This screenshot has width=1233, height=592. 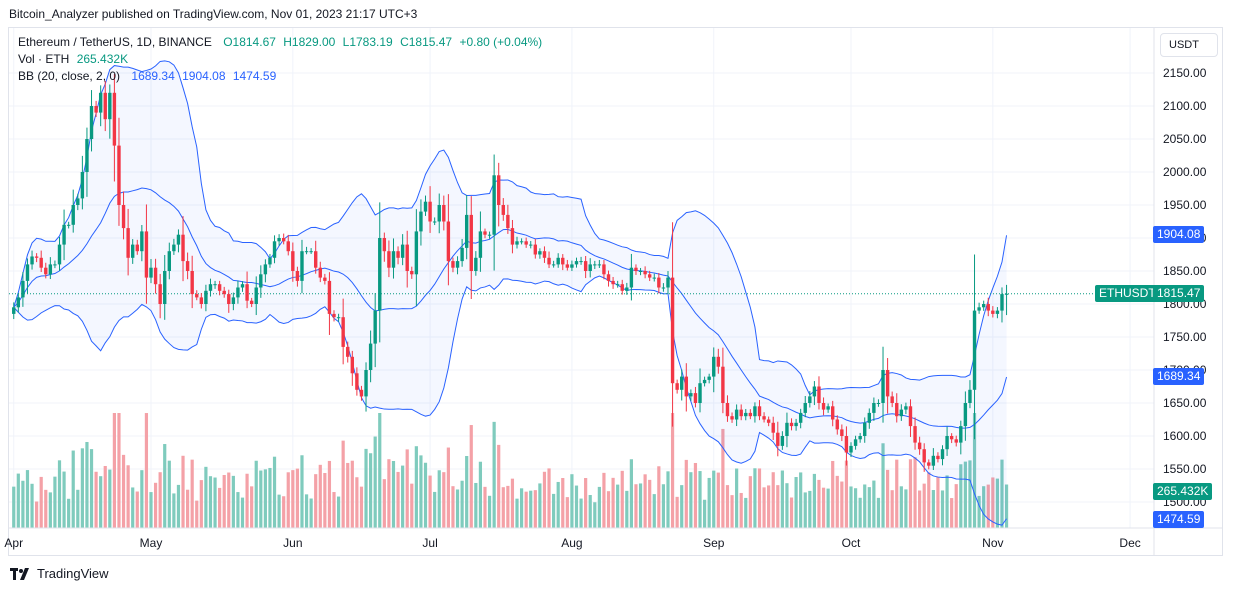 I want to click on x-tick-label: Sep, so click(x=714, y=543).